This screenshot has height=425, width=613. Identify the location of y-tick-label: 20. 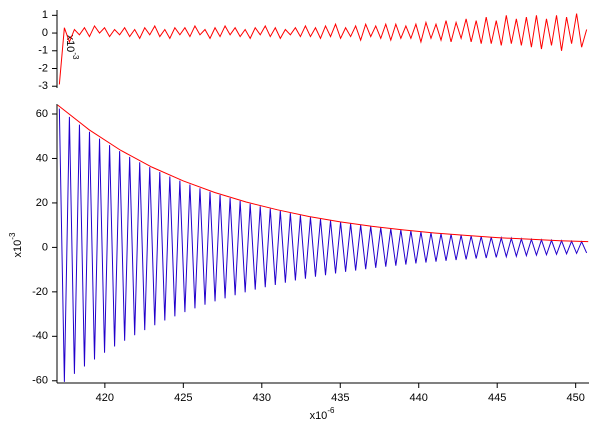
(42, 203).